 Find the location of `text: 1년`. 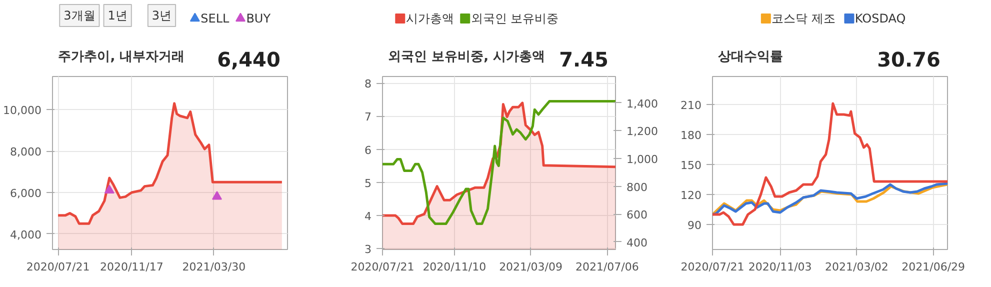

text: 1년 is located at coordinates (118, 15).